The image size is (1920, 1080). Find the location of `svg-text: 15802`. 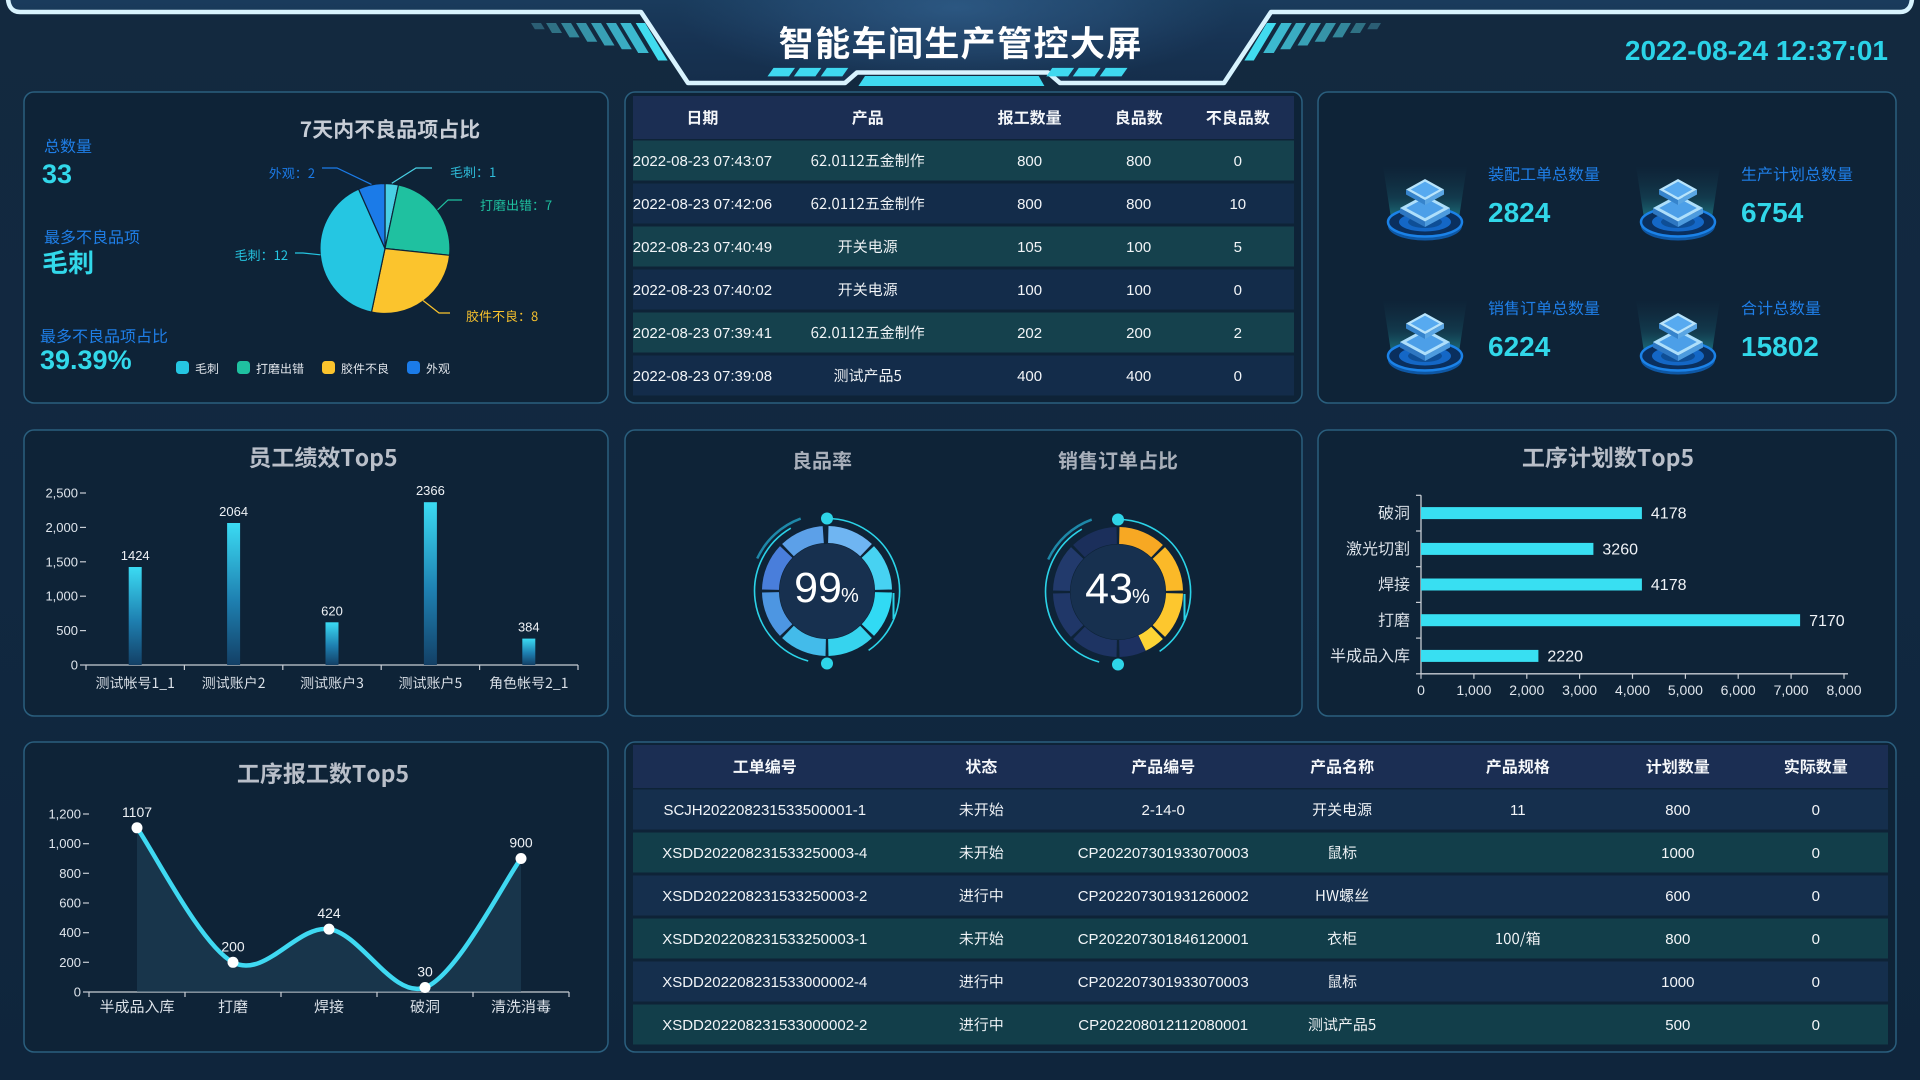

svg-text: 15802 is located at coordinates (1780, 346).